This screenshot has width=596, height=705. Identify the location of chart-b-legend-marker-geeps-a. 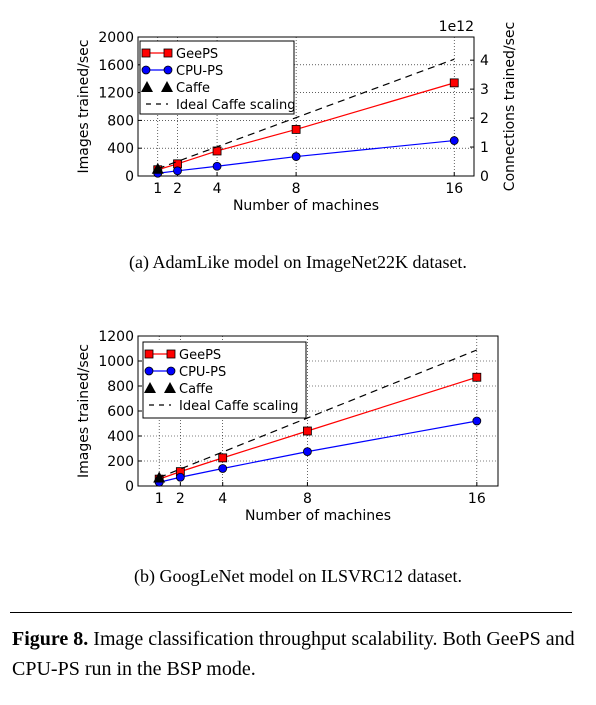
(149, 354).